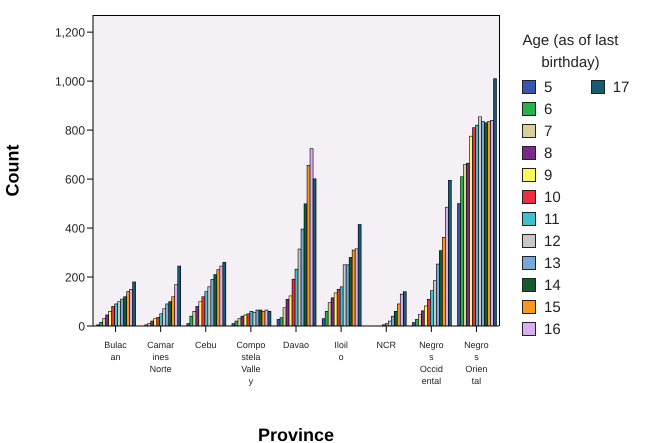  Describe the element at coordinates (552, 307) in the screenshot. I see `legend-label: 15` at that location.